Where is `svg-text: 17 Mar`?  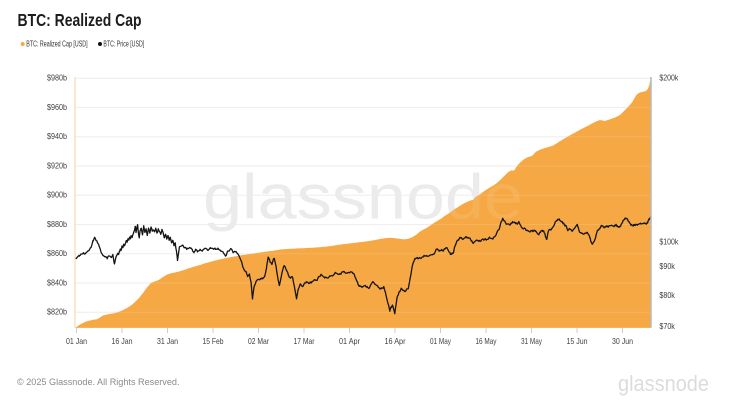 svg-text: 17 Mar is located at coordinates (304, 341).